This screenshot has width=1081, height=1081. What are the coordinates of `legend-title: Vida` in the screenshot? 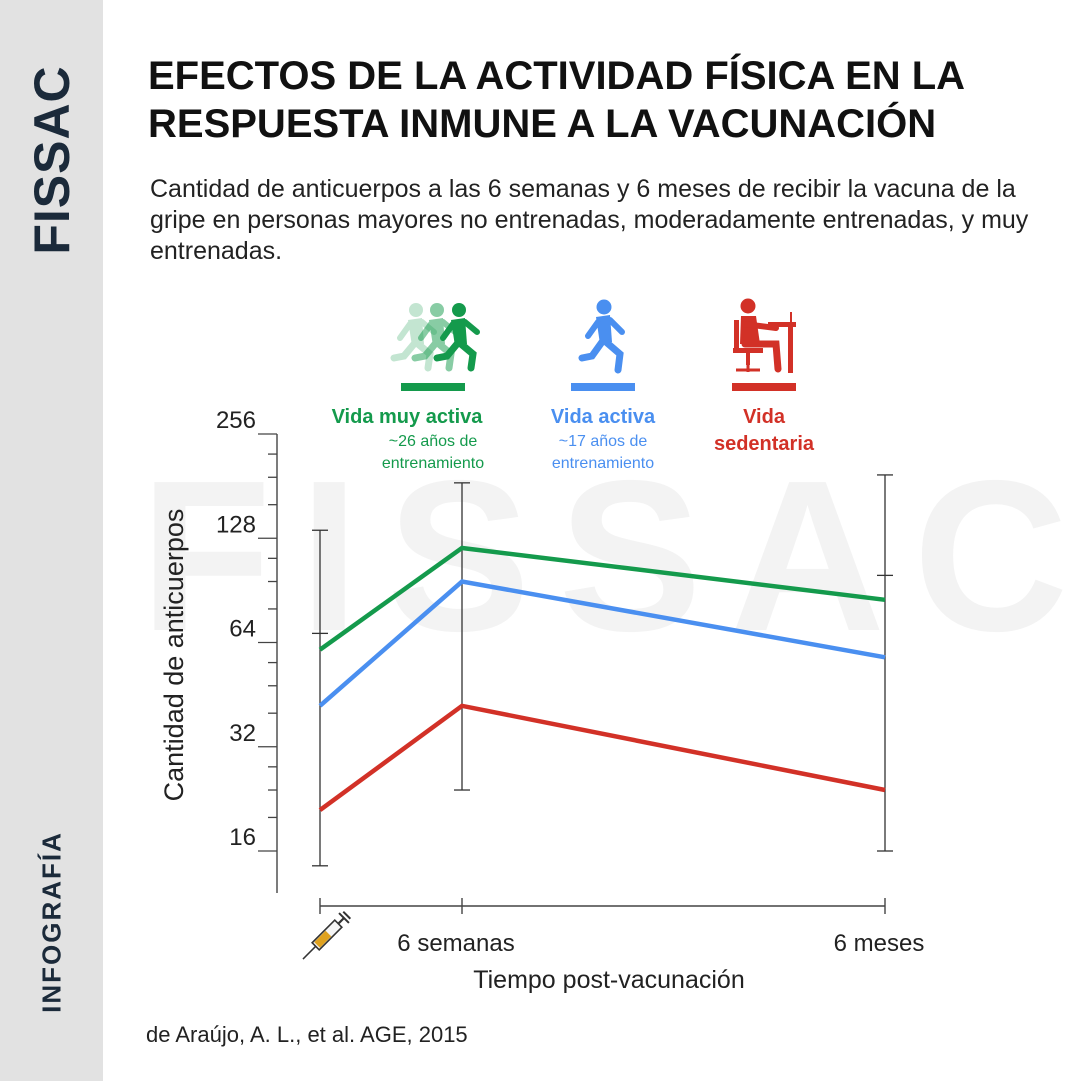 It's located at (764, 417).